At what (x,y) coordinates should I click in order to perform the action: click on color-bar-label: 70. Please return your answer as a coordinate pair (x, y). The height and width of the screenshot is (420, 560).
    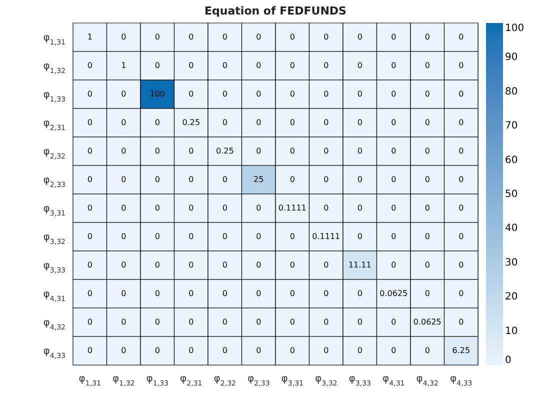
    Looking at the image, I should click on (511, 126).